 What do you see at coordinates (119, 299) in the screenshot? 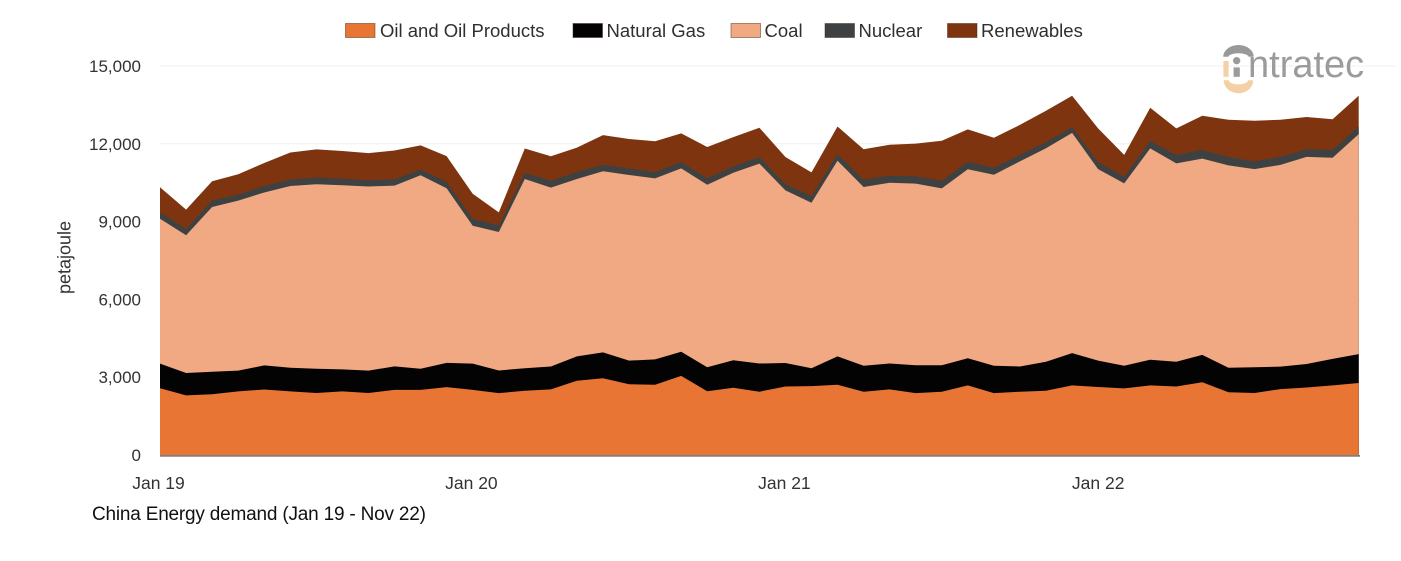
I see `svg-text: 6,000` at bounding box center [119, 299].